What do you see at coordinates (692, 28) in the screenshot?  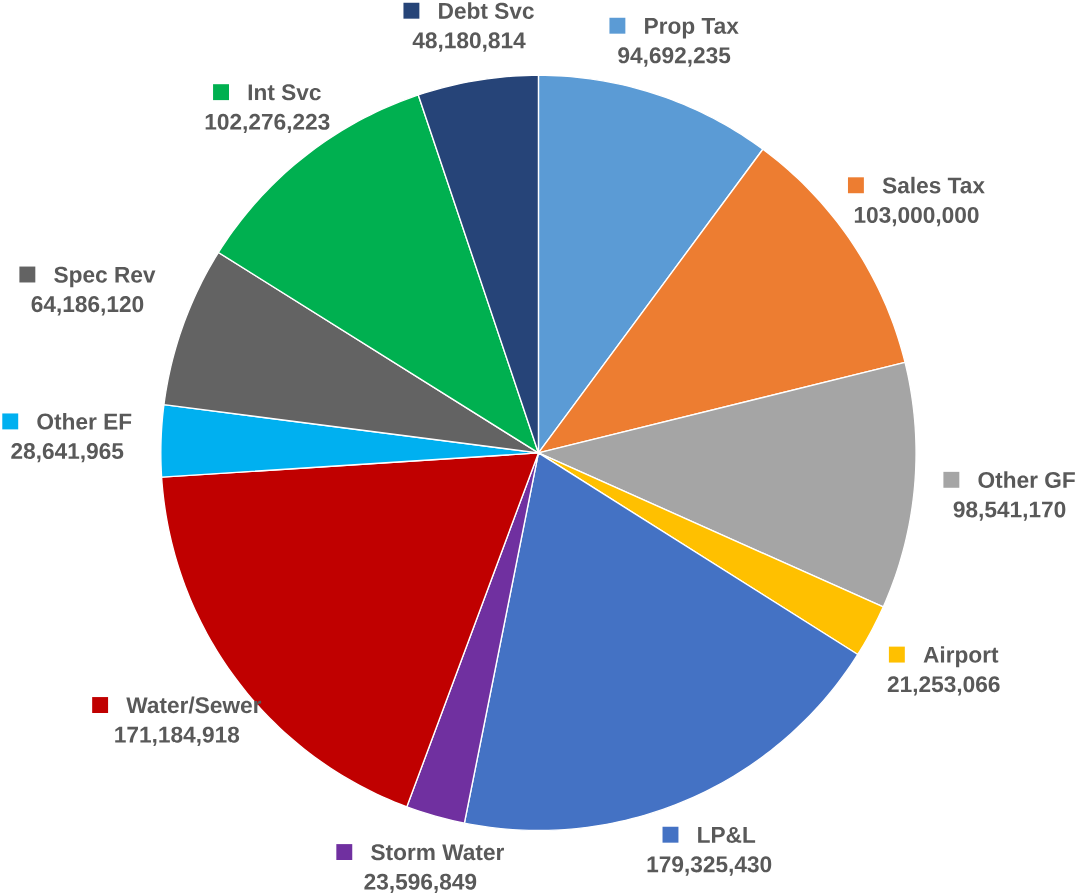 I see `legend-label: Prop Tax` at bounding box center [692, 28].